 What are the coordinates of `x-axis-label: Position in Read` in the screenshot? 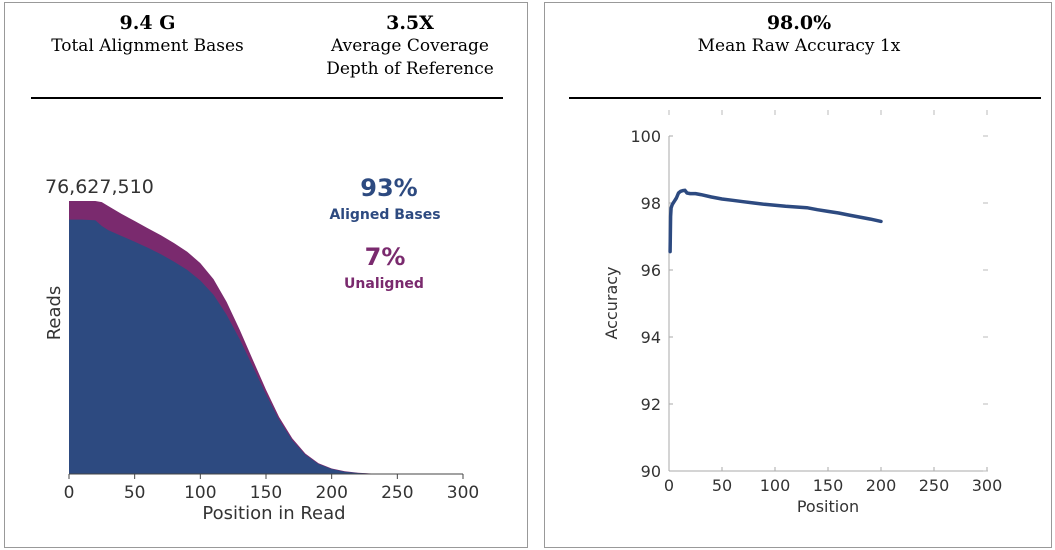 It's located at (273, 513).